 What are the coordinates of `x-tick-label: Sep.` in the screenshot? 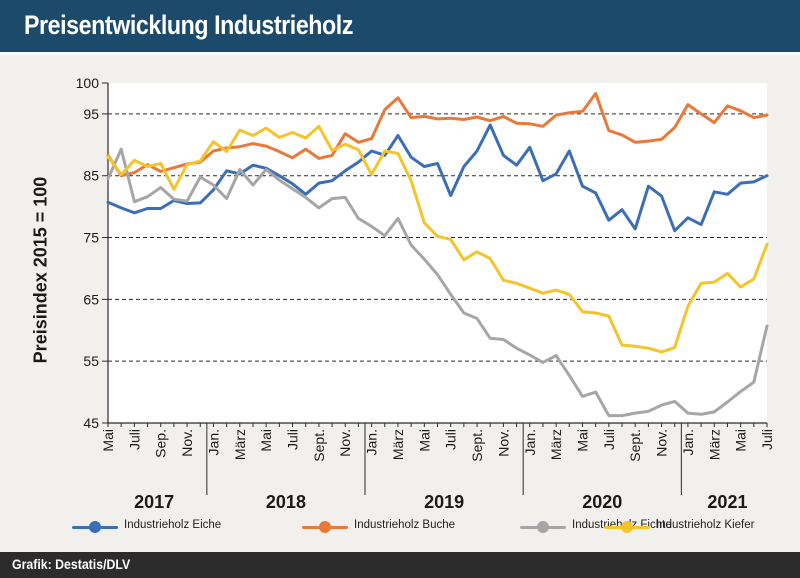 It's located at (161, 443).